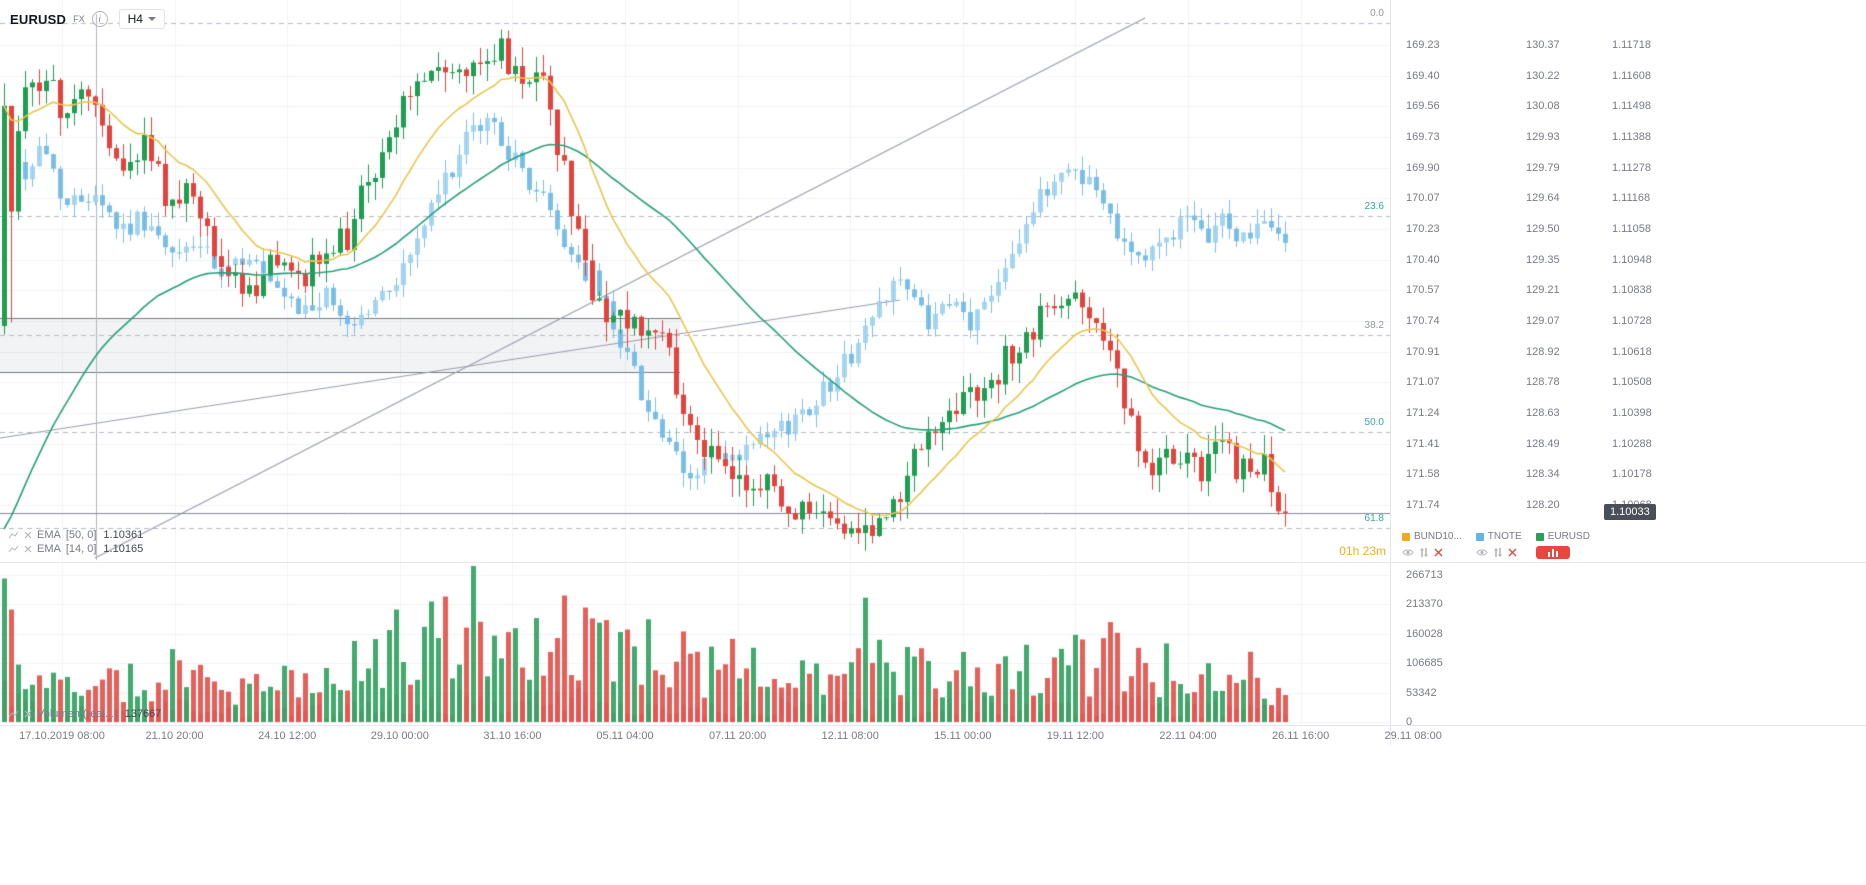  Describe the element at coordinates (1632, 443) in the screenshot. I see `price-scale-label-eurusd: 1.10288` at that location.